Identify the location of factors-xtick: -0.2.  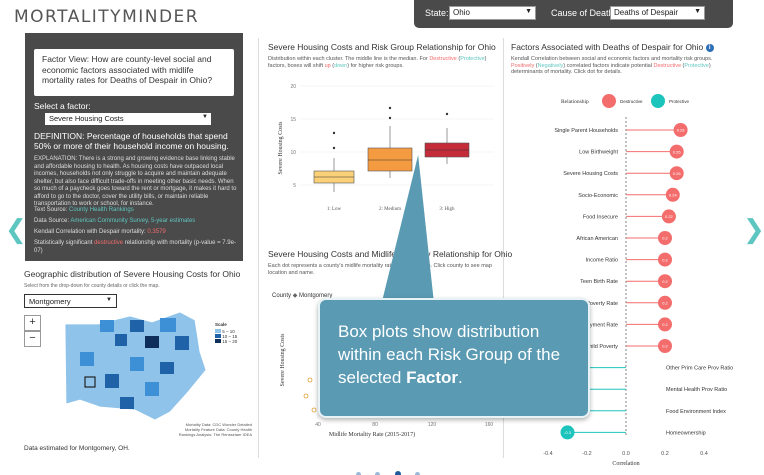
(586, 454).